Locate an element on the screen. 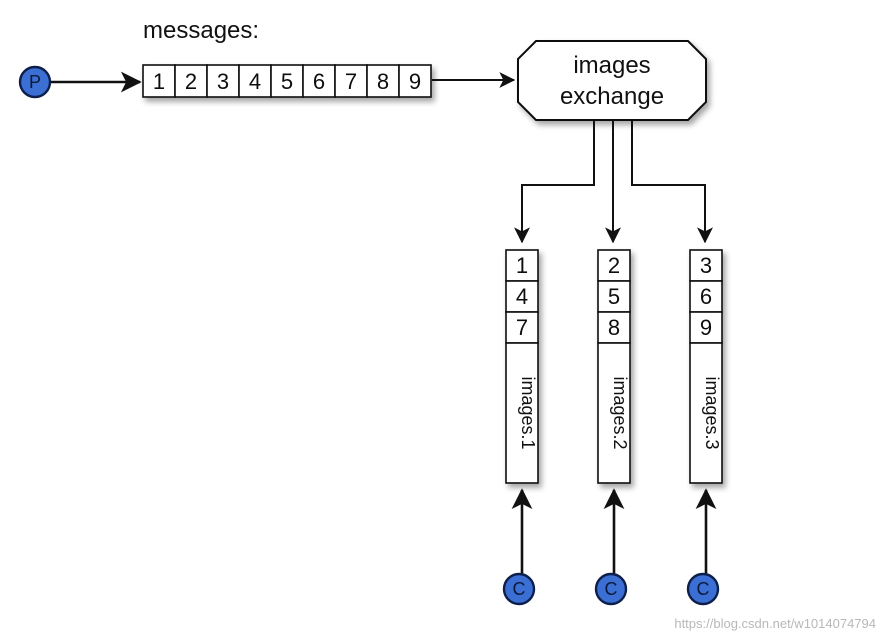 This screenshot has height=639, width=881. queue-message-label: 5 is located at coordinates (614, 296).